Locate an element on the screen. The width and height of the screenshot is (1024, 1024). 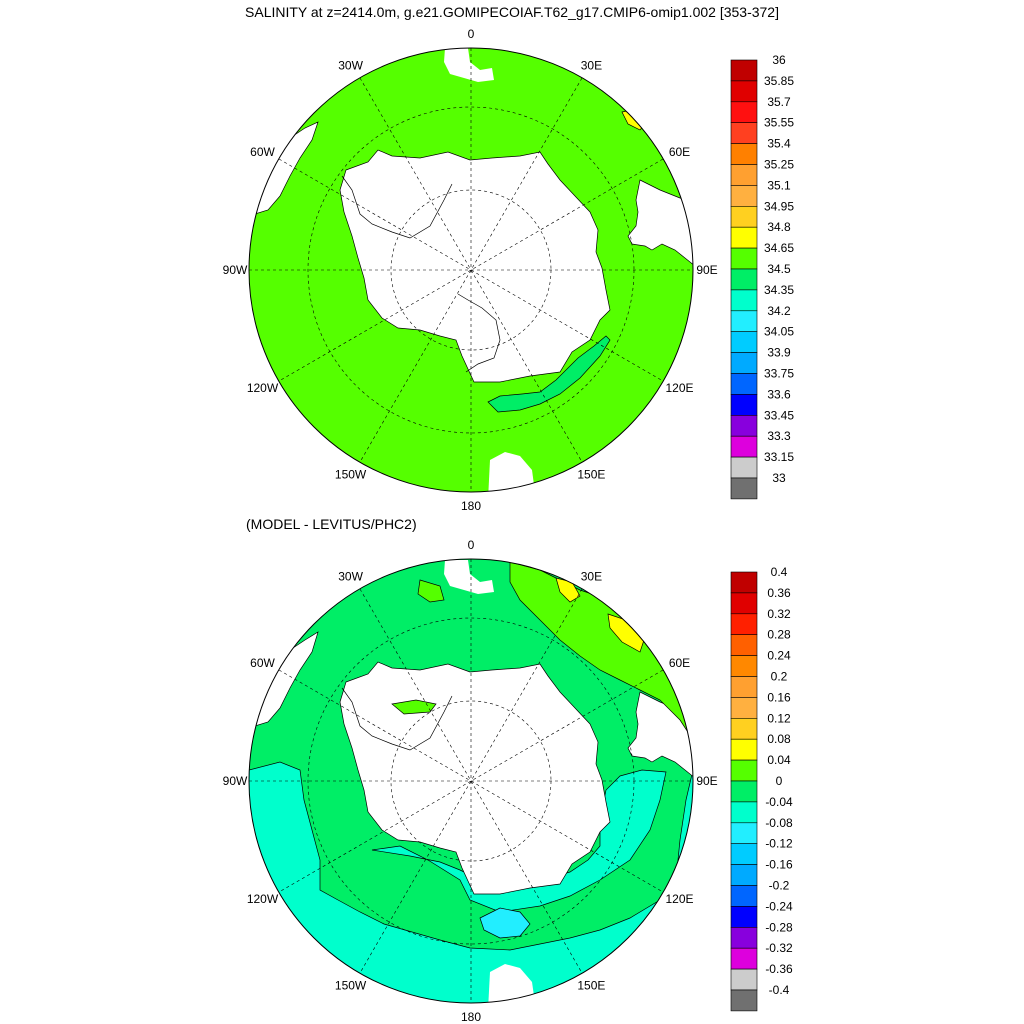
longitude-label: 120W is located at coordinates (263, 388).